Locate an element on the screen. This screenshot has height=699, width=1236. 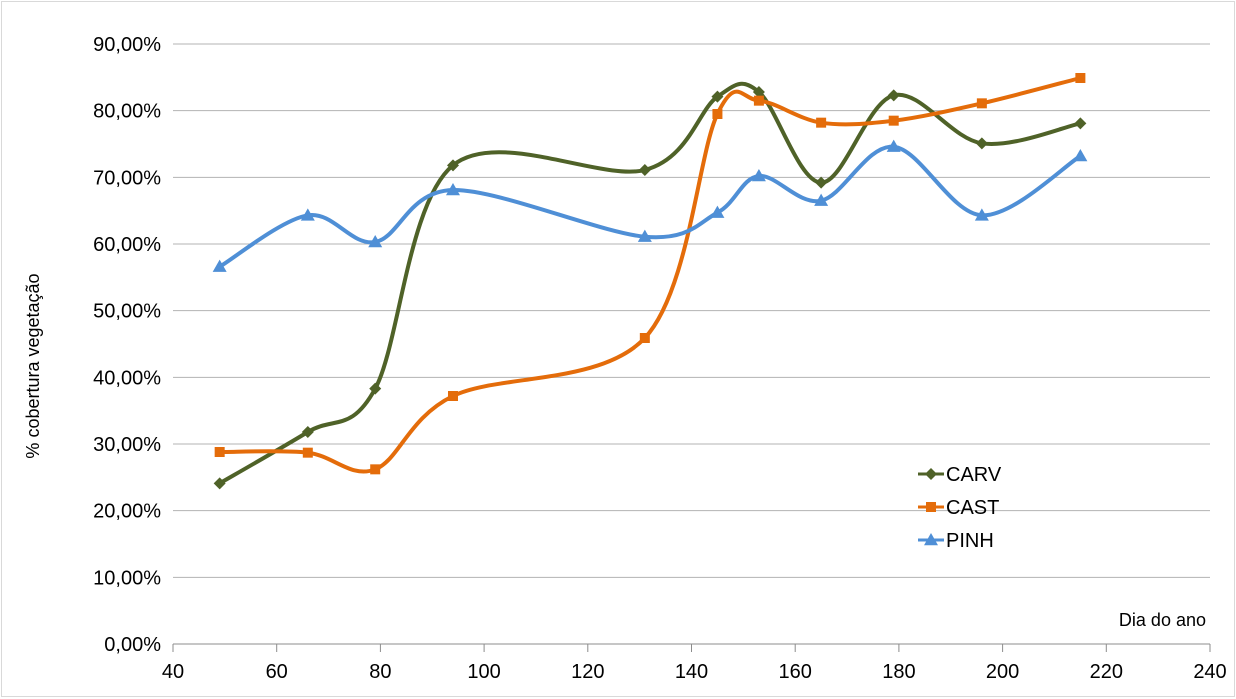
legend-label-carv: CARV is located at coordinates (974, 475).